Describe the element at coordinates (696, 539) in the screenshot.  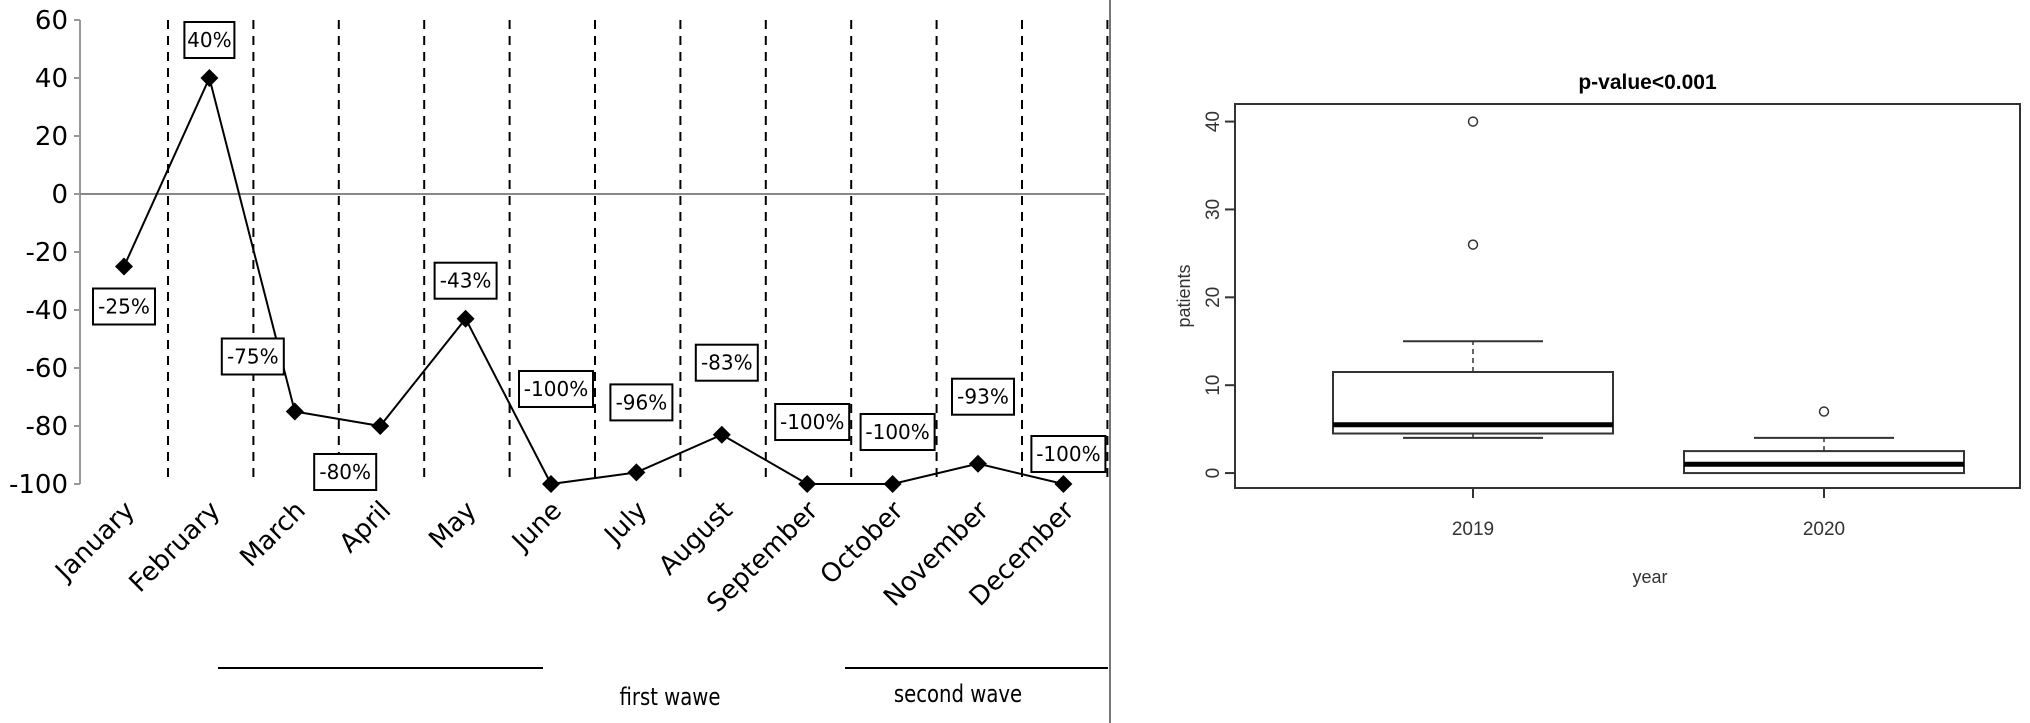
I see `x-category-label: August` at that location.